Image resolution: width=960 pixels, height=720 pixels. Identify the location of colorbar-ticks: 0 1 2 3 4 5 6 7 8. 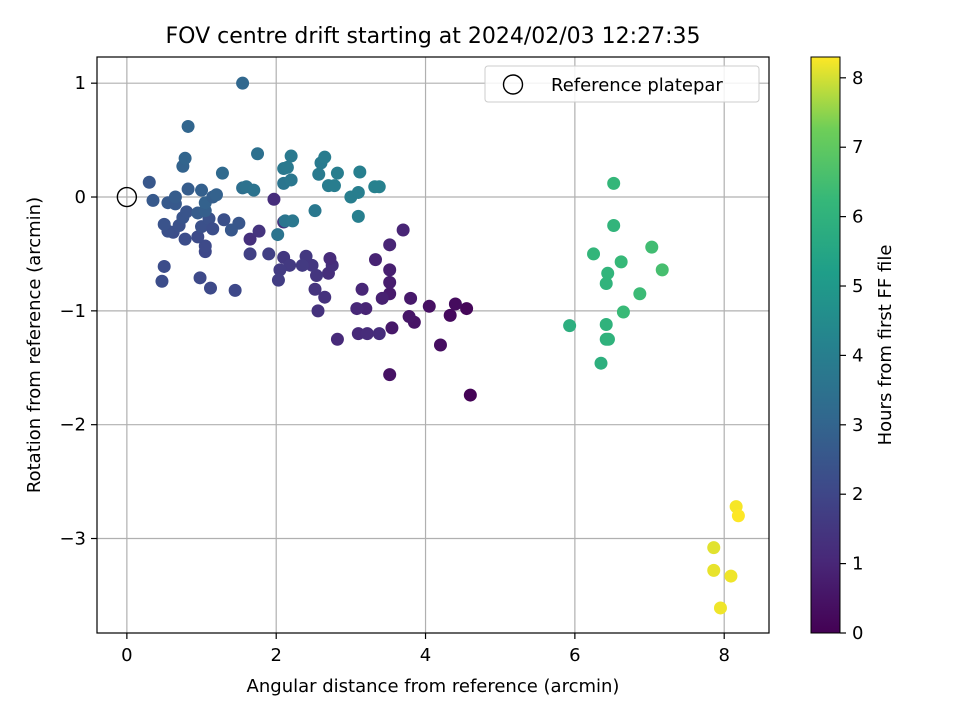
(851, 356).